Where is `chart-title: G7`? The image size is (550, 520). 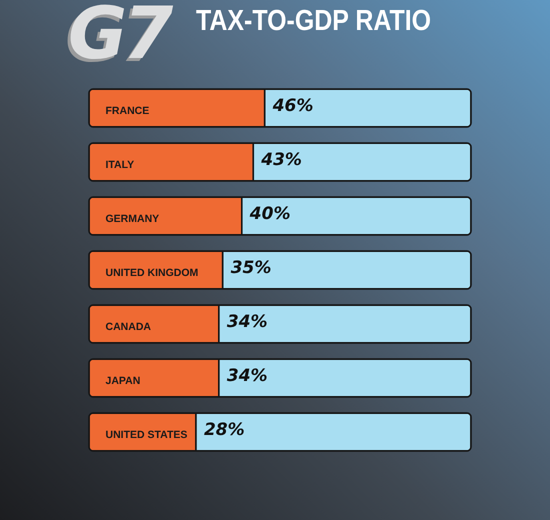
chart-title: G7 is located at coordinates (119, 37).